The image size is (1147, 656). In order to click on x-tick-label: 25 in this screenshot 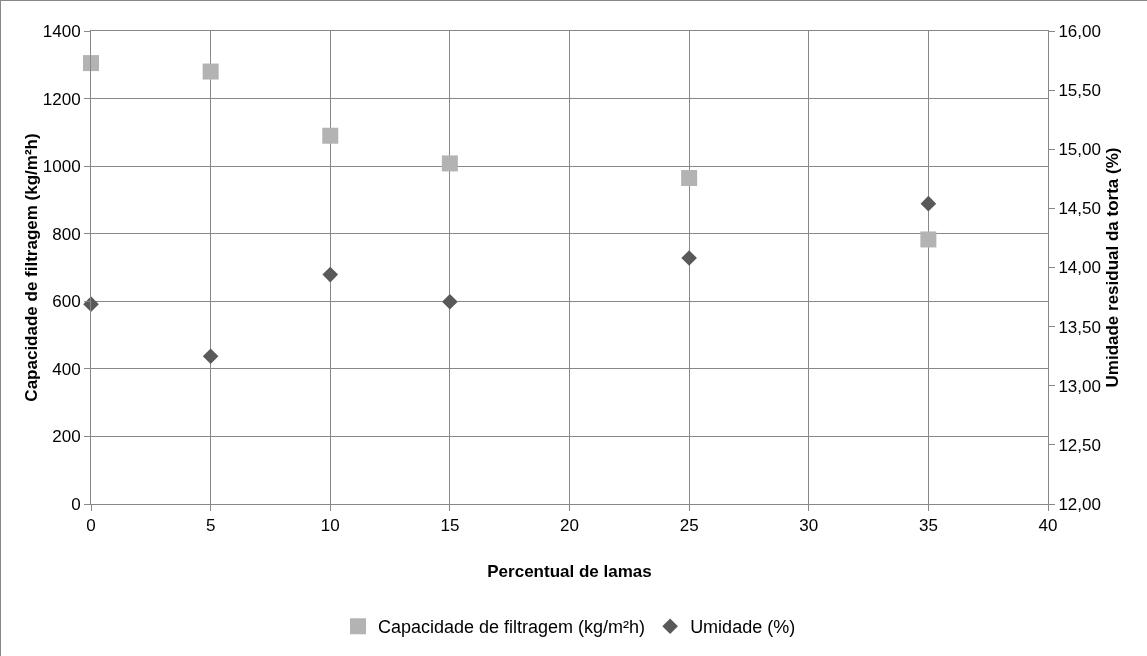, I will do `click(689, 526)`.